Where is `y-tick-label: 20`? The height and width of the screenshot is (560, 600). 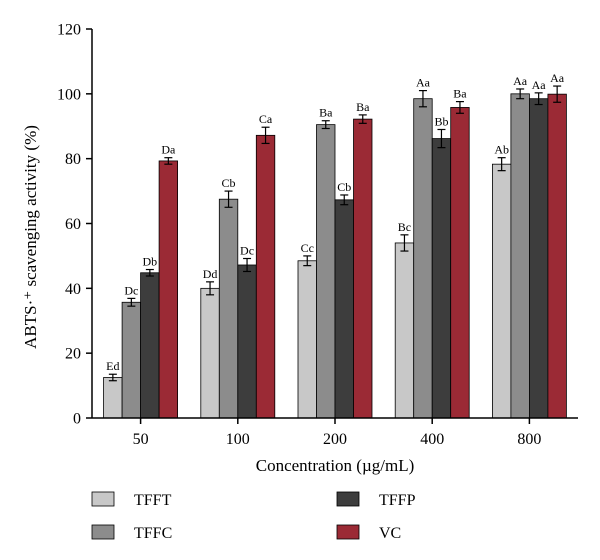
y-tick-label: 20 is located at coordinates (73, 354).